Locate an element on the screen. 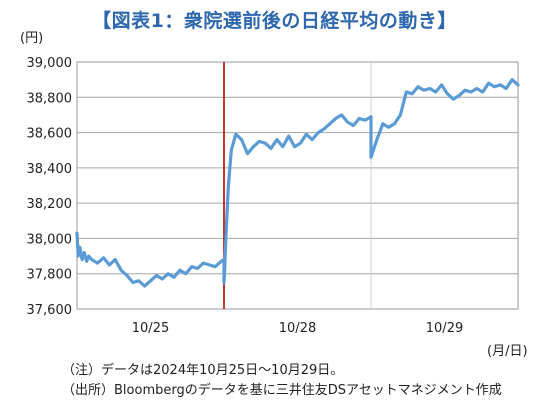 This screenshot has height=410, width=549. y-tick-label: 38,800 is located at coordinates (50, 98).